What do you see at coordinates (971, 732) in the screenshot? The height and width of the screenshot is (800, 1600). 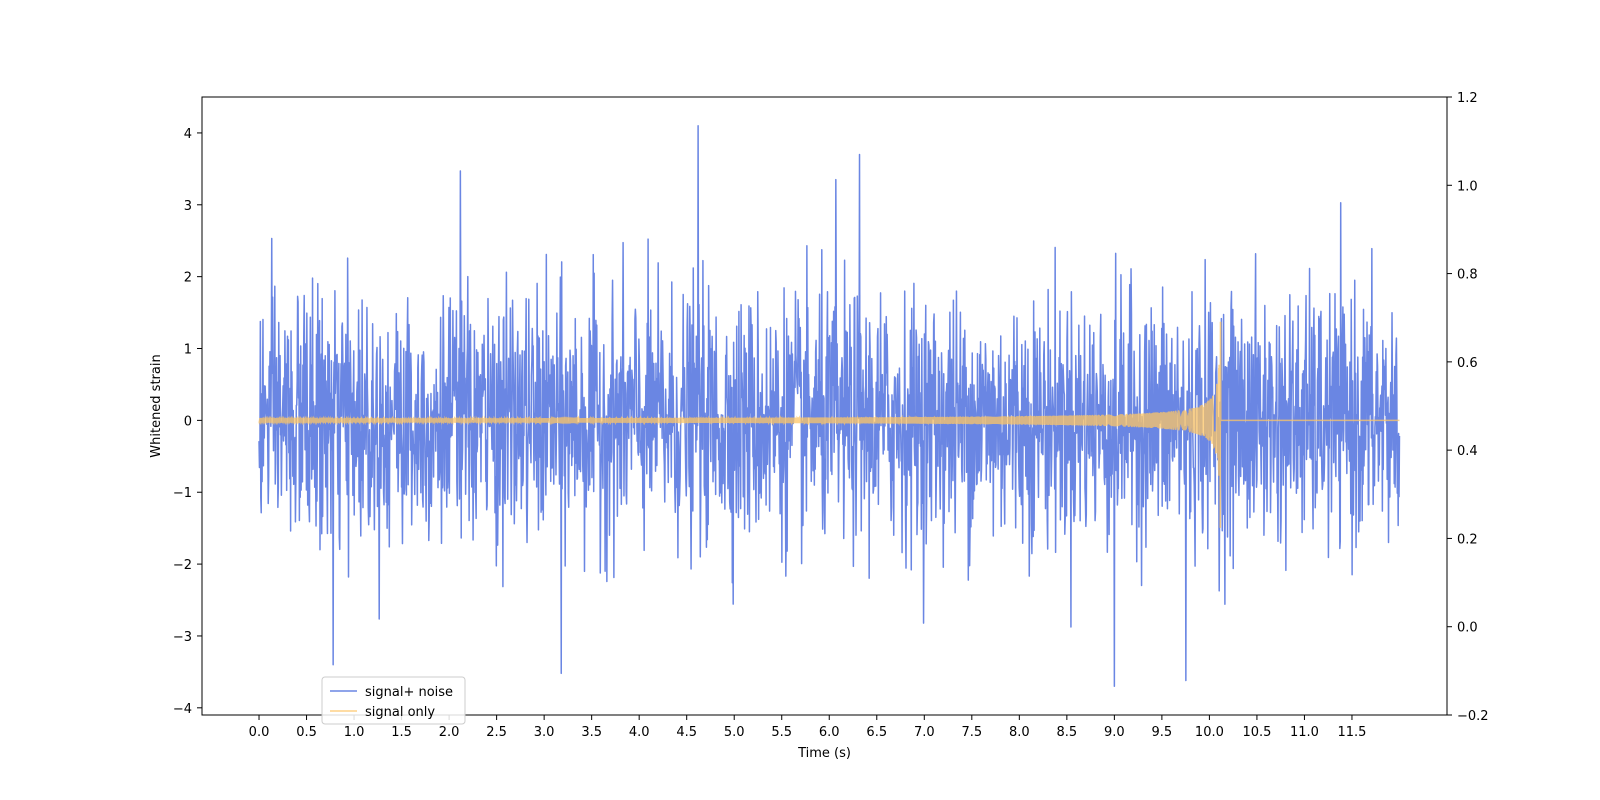 I see `x-tick-label: 7.5` at bounding box center [971, 732].